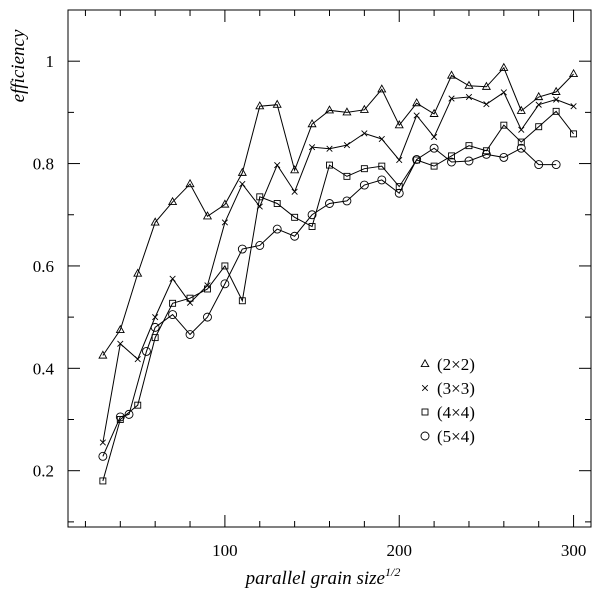  Describe the element at coordinates (425, 388) in the screenshot. I see `legend-marker-cross` at that location.